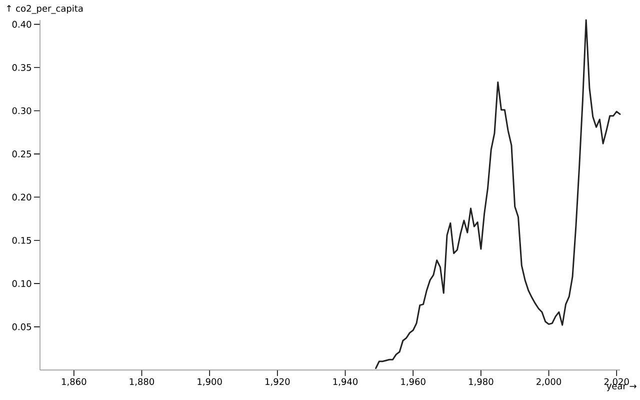 This screenshot has height=400, width=640. Describe the element at coordinates (278, 382) in the screenshot. I see `x-tick-label: 1,920` at that location.